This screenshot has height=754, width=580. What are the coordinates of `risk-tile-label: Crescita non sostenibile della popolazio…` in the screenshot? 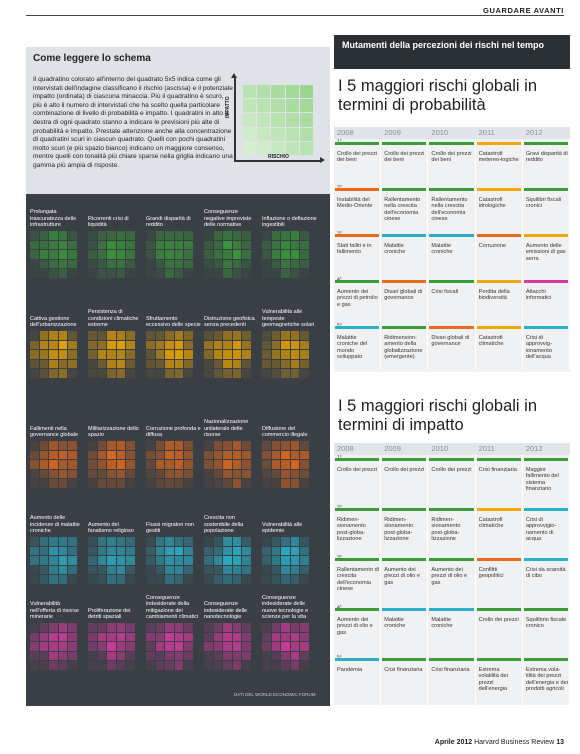 It's located at (224, 524).